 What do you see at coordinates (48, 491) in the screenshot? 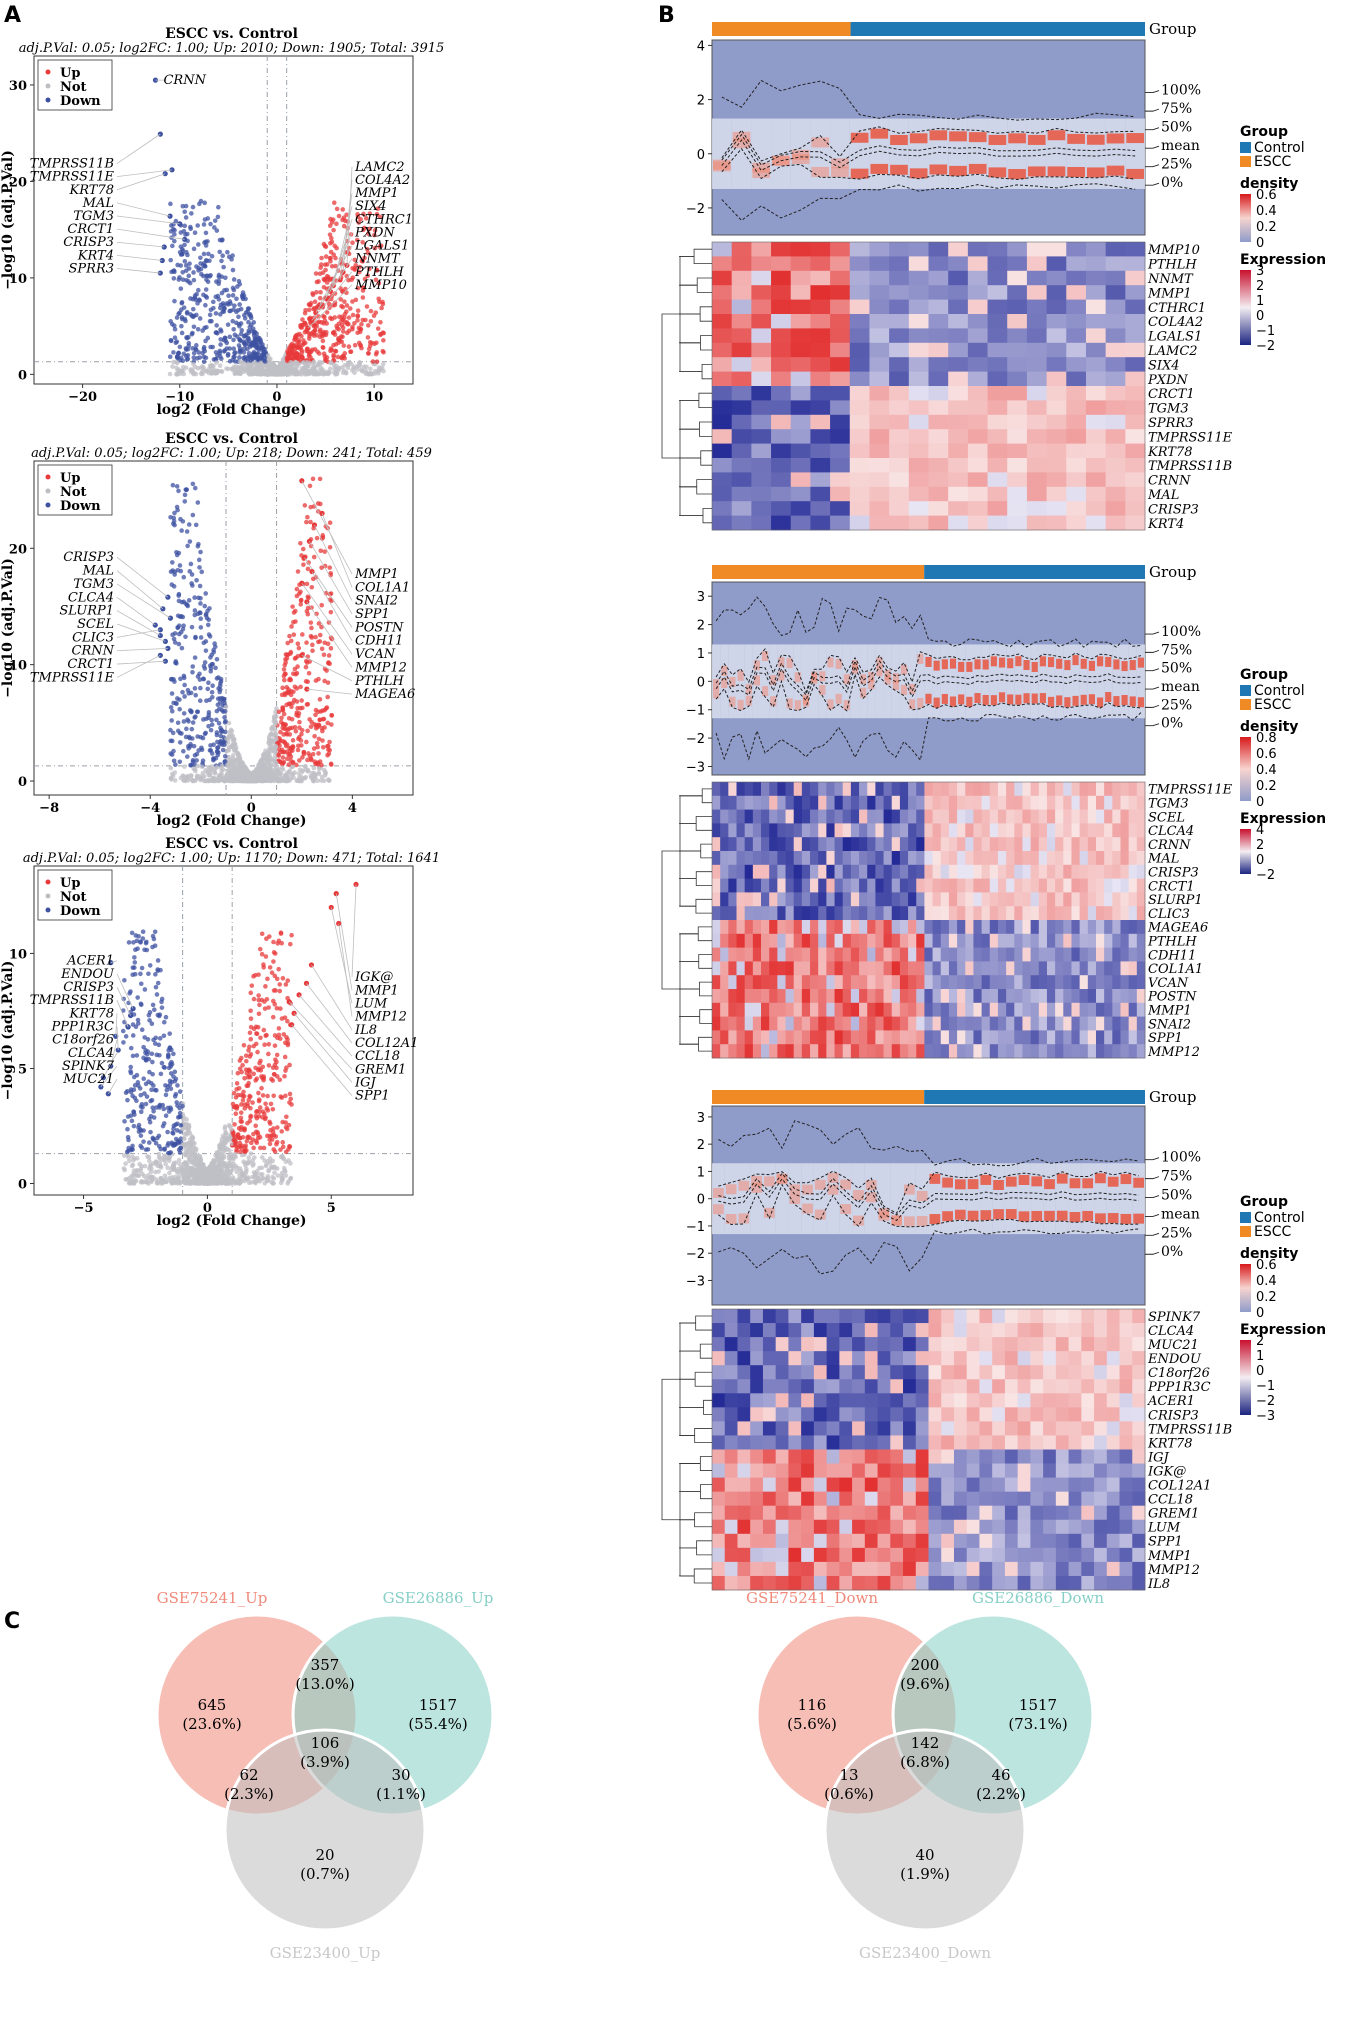
I see `legend-swatch` at bounding box center [48, 491].